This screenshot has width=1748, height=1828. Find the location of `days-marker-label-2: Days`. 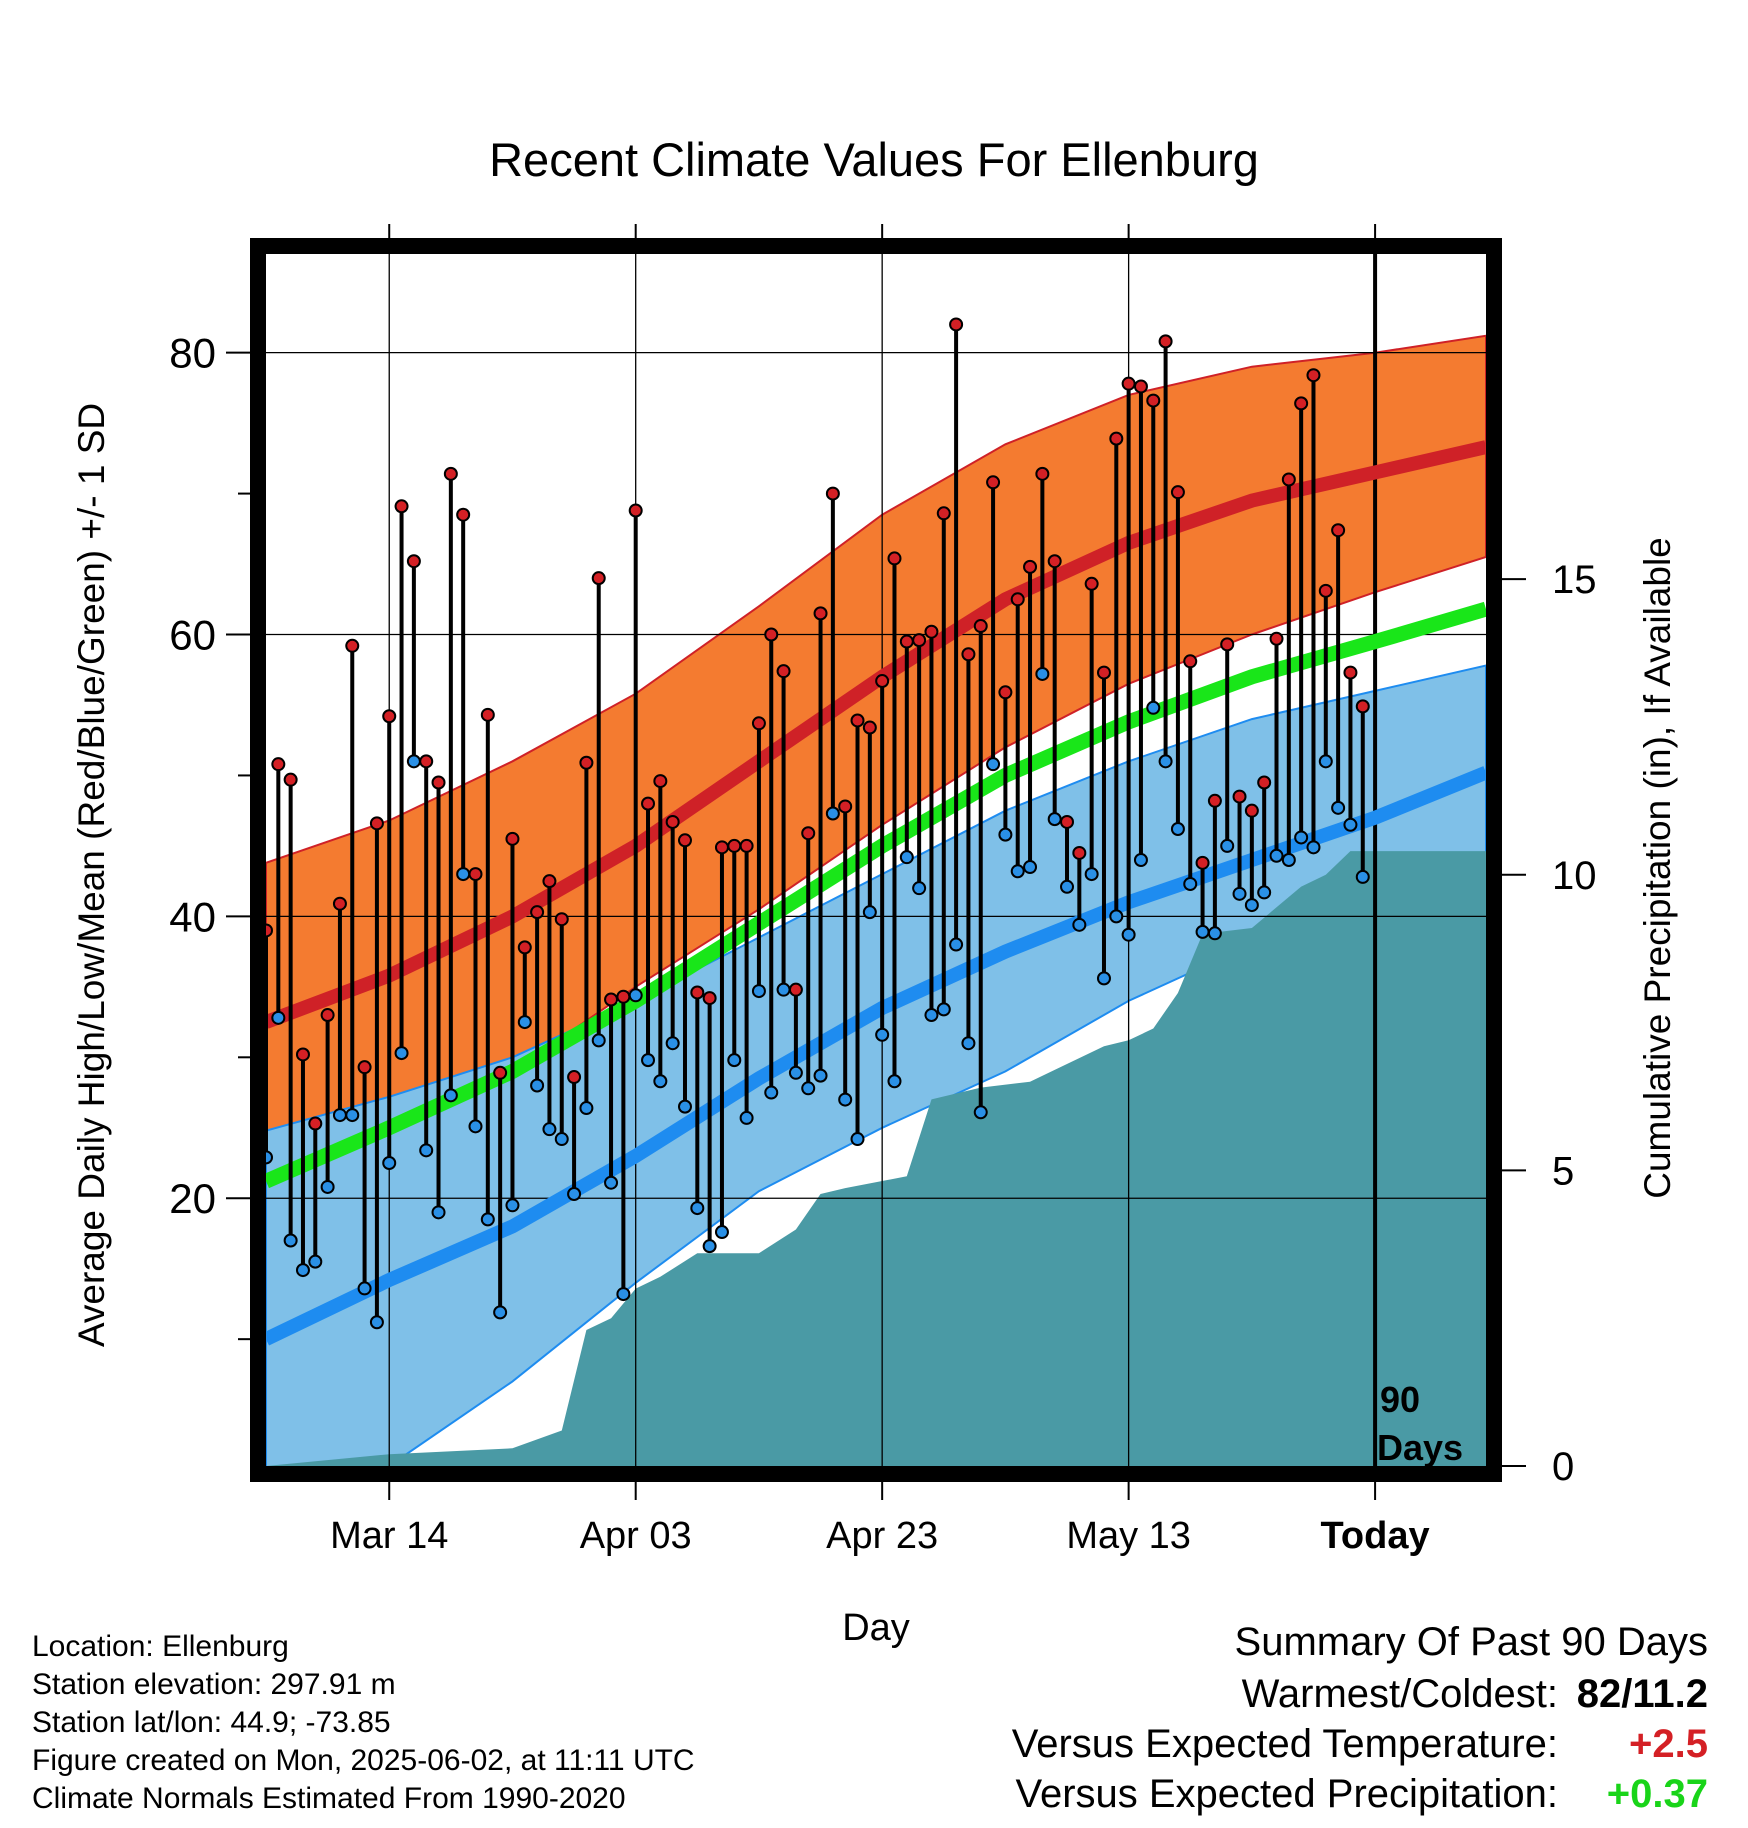

days-marker-label-2: Days is located at coordinates (1420, 1447).